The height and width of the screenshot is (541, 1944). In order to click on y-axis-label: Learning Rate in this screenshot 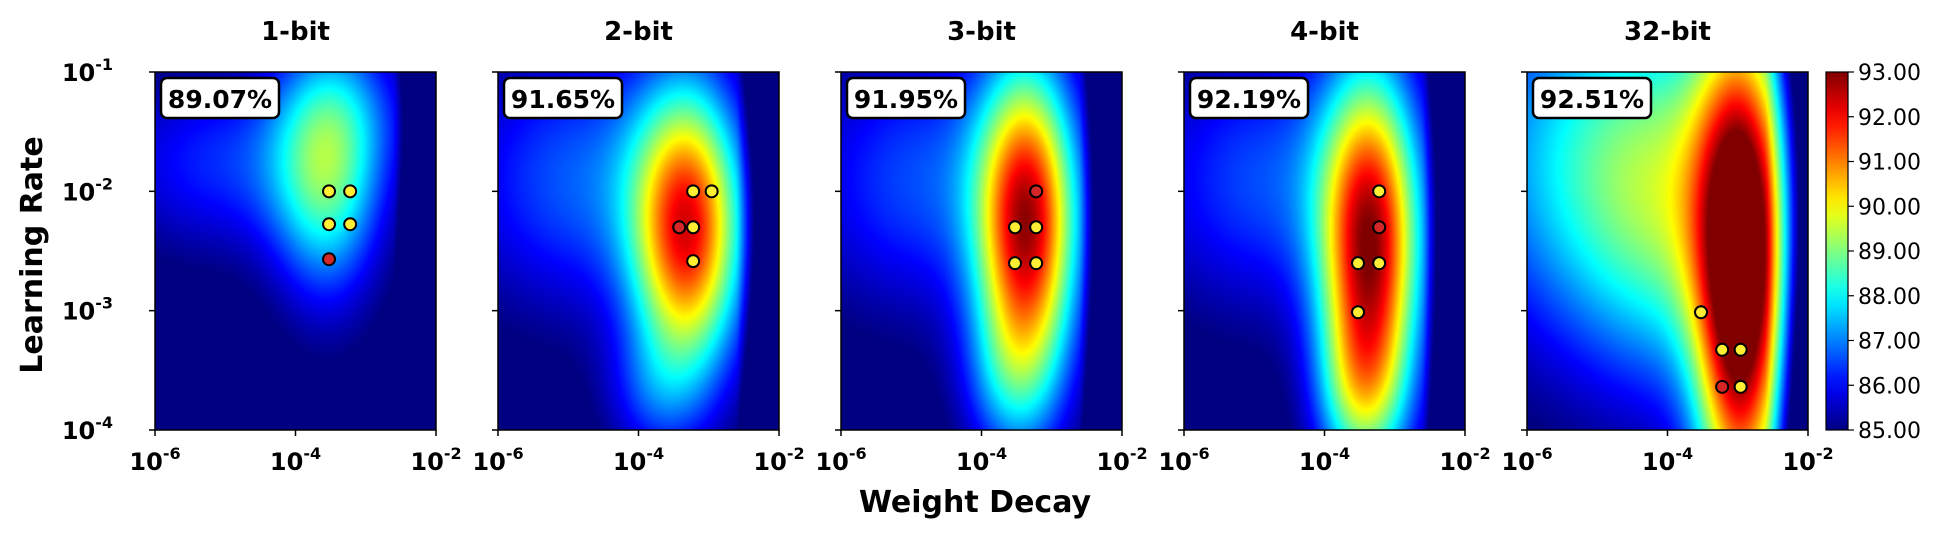, I will do `click(32, 254)`.